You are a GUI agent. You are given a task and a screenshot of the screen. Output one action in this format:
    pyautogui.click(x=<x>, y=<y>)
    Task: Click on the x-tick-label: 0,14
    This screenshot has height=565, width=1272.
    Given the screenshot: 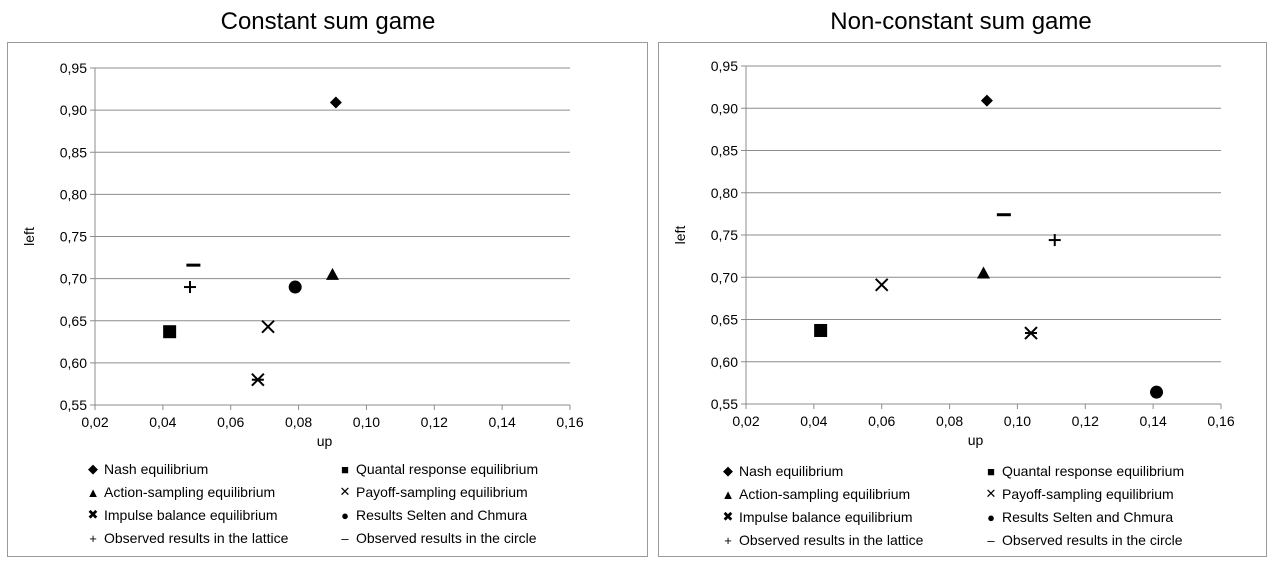 What is the action you would take?
    pyautogui.click(x=1153, y=421)
    